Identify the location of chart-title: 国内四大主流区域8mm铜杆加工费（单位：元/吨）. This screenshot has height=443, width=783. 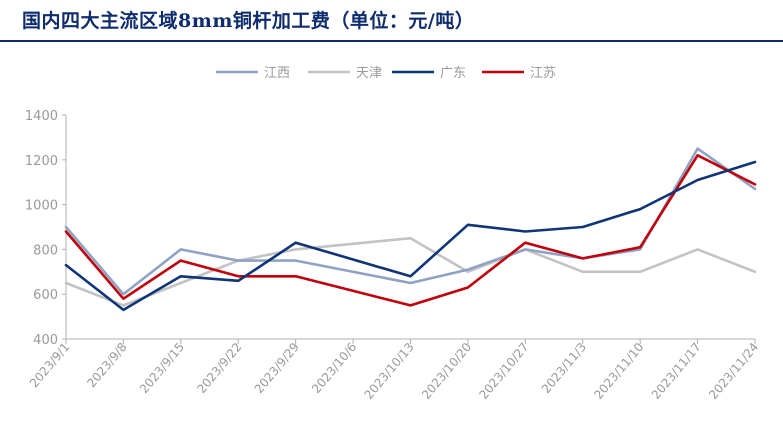
(248, 21).